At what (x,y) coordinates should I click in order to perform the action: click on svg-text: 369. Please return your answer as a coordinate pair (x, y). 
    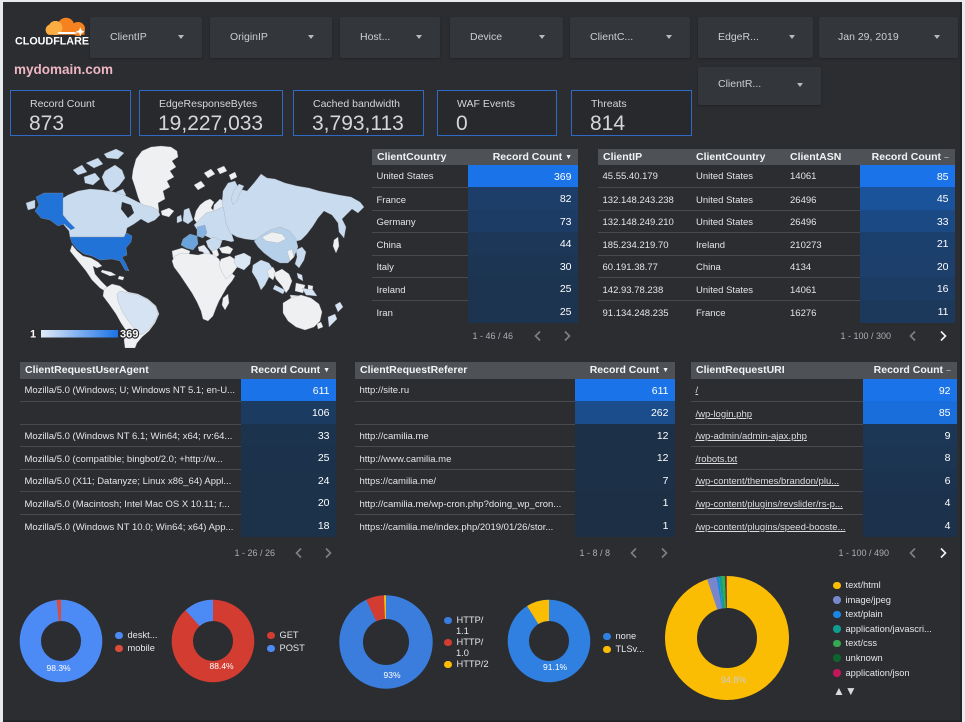
    Looking at the image, I should click on (129, 334).